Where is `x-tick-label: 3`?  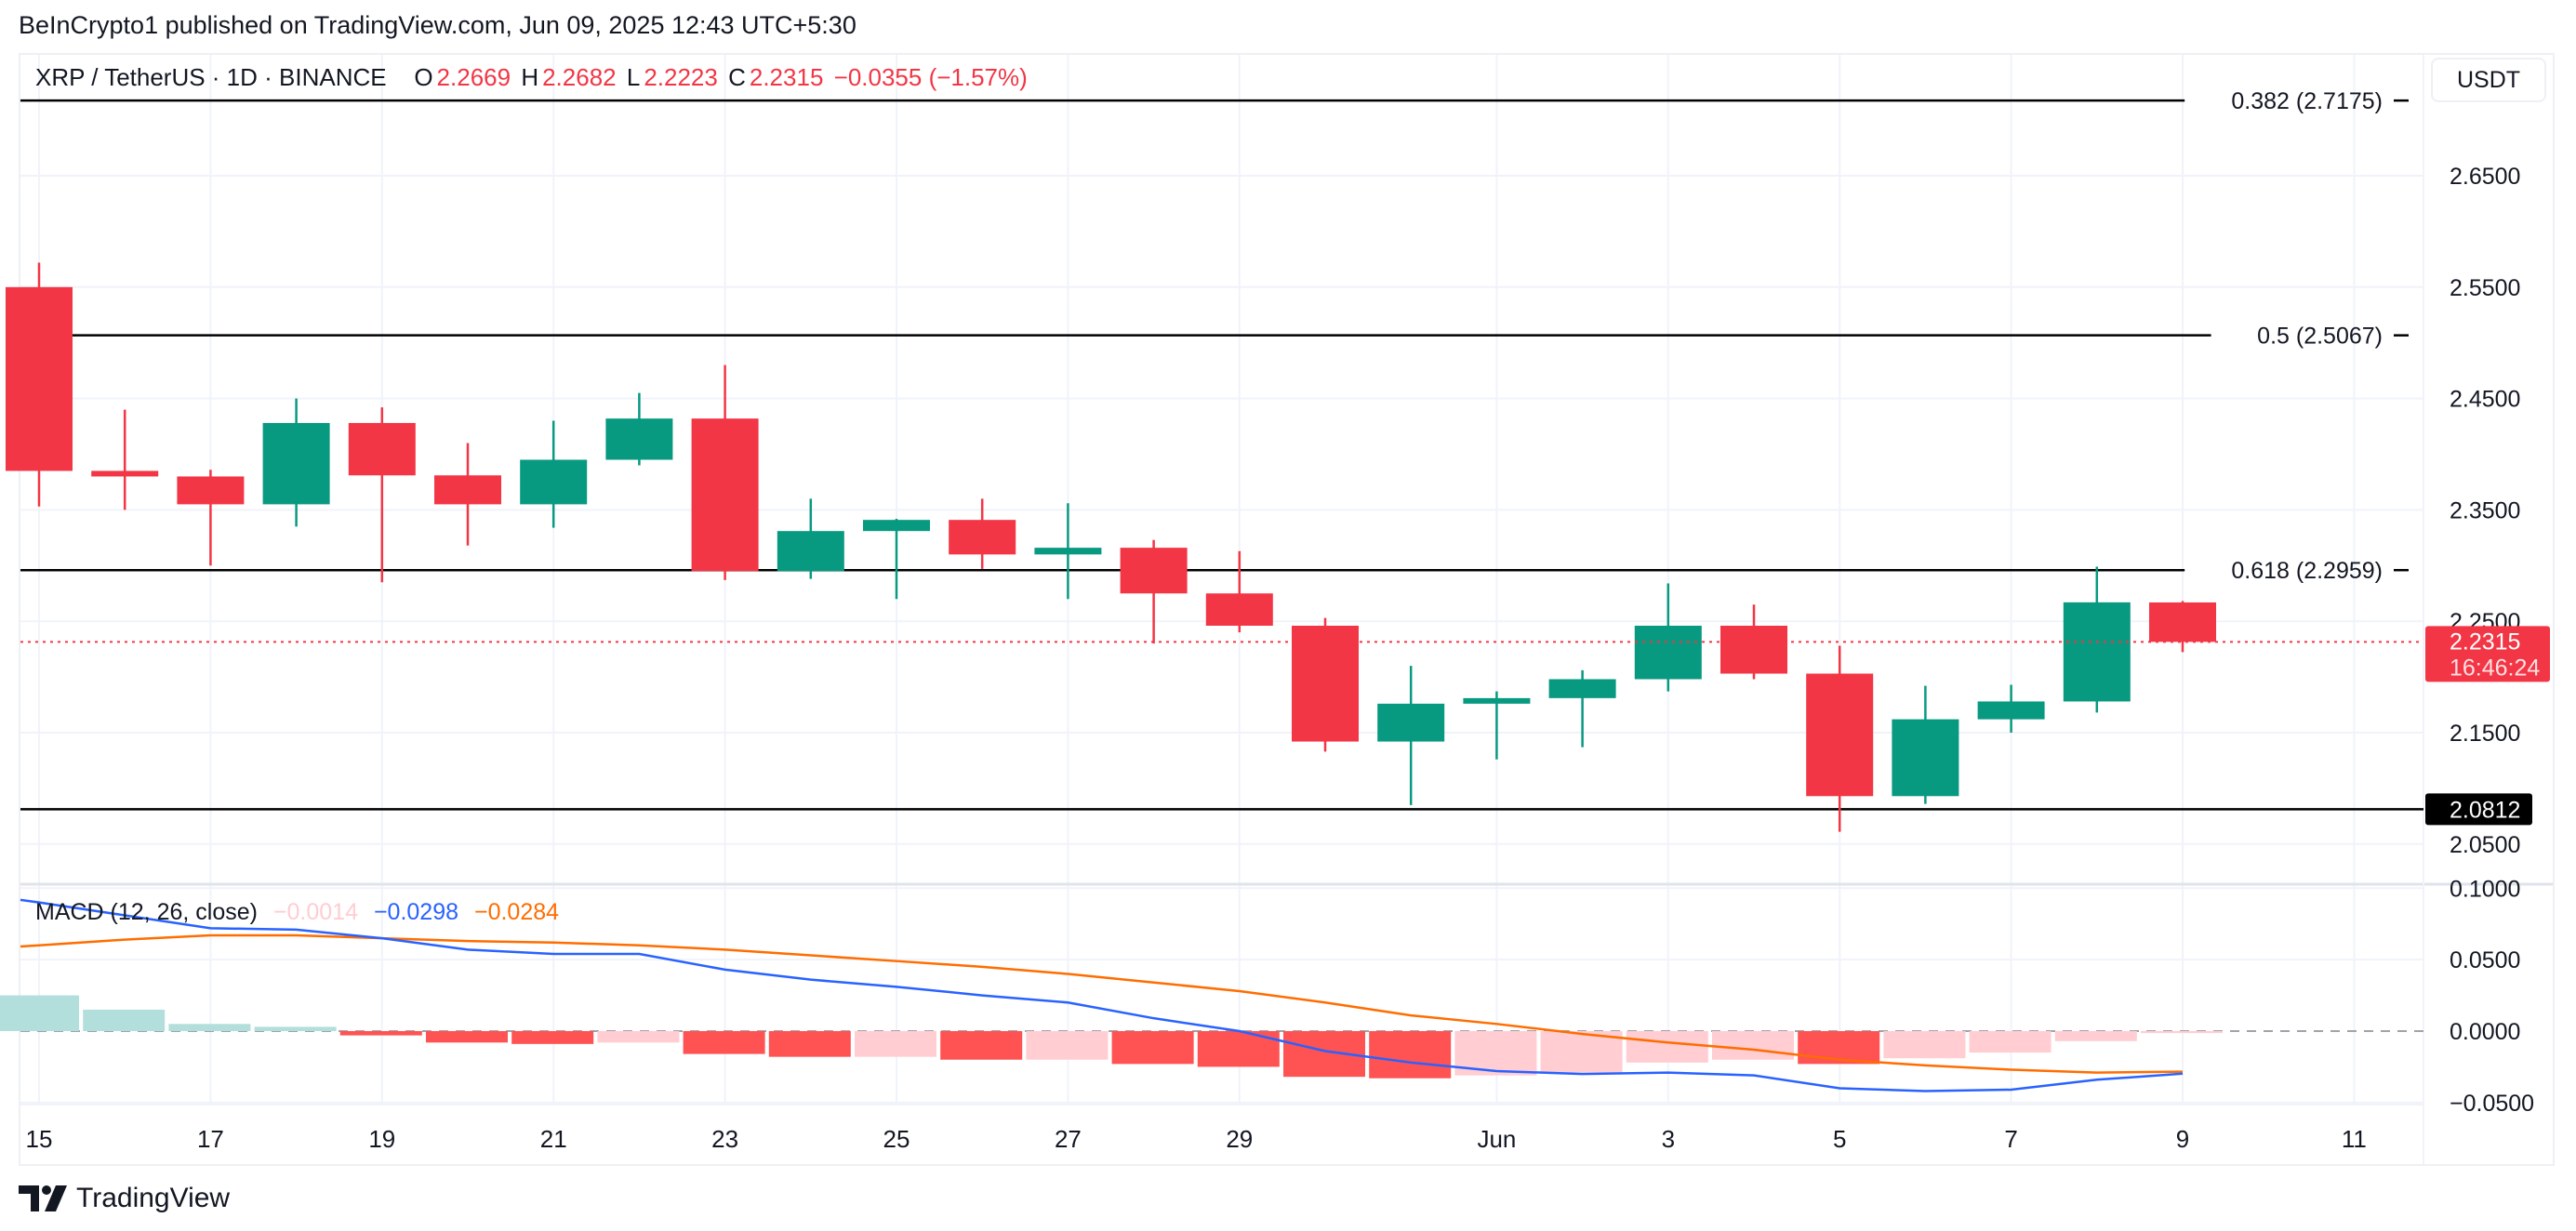 x-tick-label: 3 is located at coordinates (1668, 1139).